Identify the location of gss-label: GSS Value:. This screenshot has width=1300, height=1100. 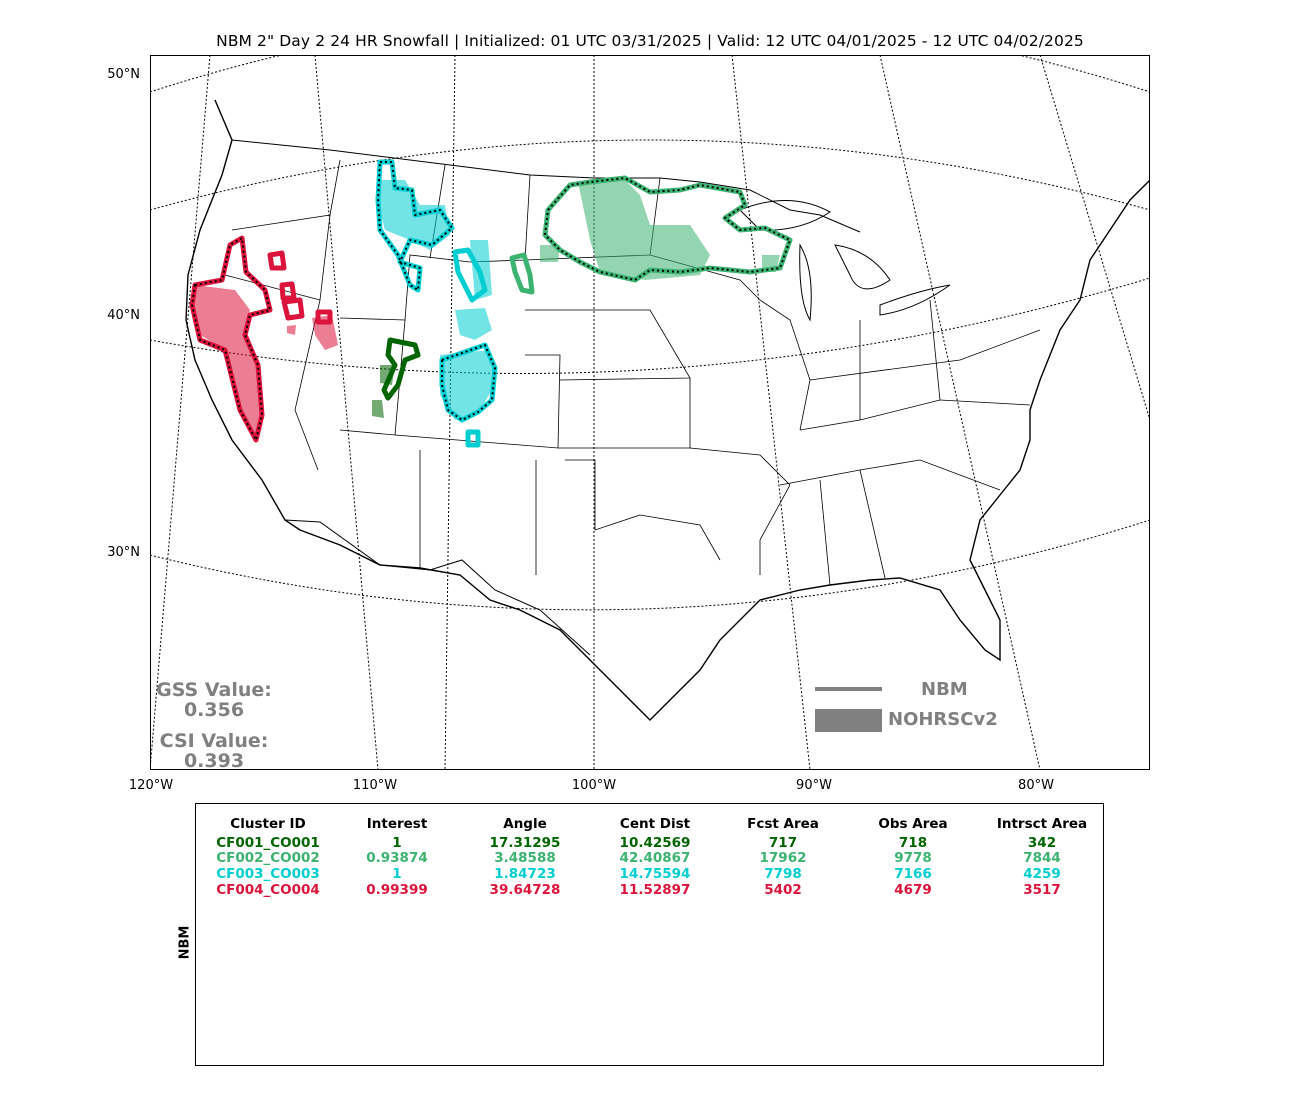
(214, 690).